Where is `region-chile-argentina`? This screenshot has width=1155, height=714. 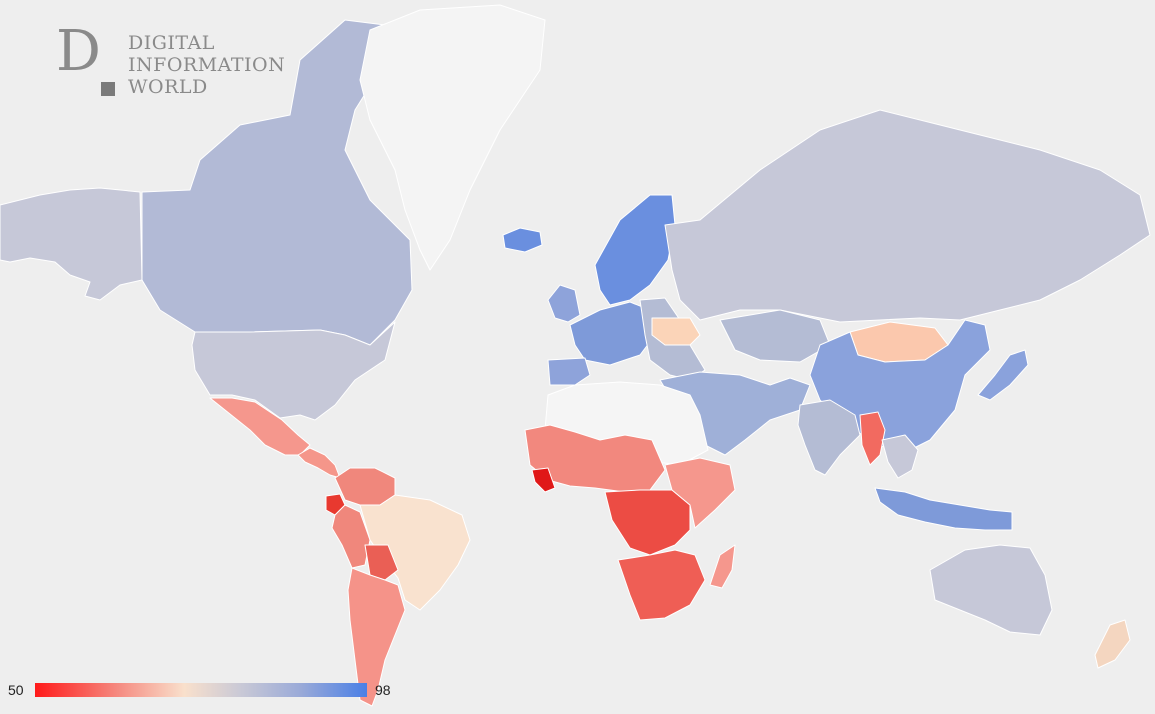 region-chile-argentina is located at coordinates (376, 637).